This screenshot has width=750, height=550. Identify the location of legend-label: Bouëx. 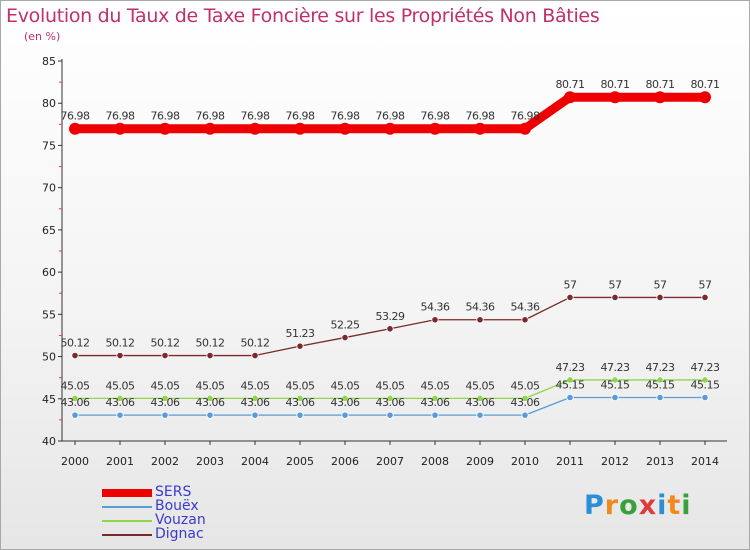
(177, 506).